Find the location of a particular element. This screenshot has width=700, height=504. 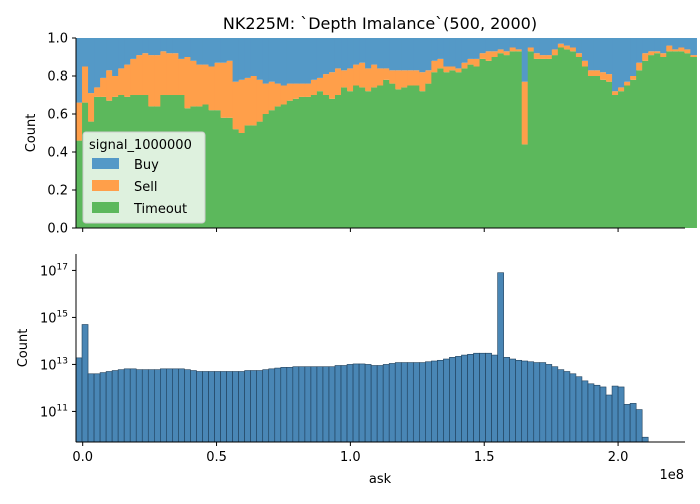

chart-title: NK225M: `Depth Imalance`(500, 2000) is located at coordinates (380, 23).